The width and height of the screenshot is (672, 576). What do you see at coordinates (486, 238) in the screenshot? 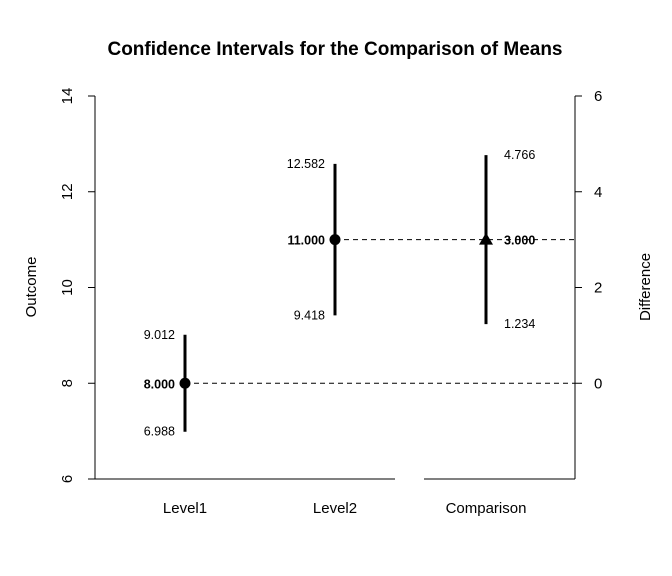
I see `difference-point-comparison` at bounding box center [486, 238].